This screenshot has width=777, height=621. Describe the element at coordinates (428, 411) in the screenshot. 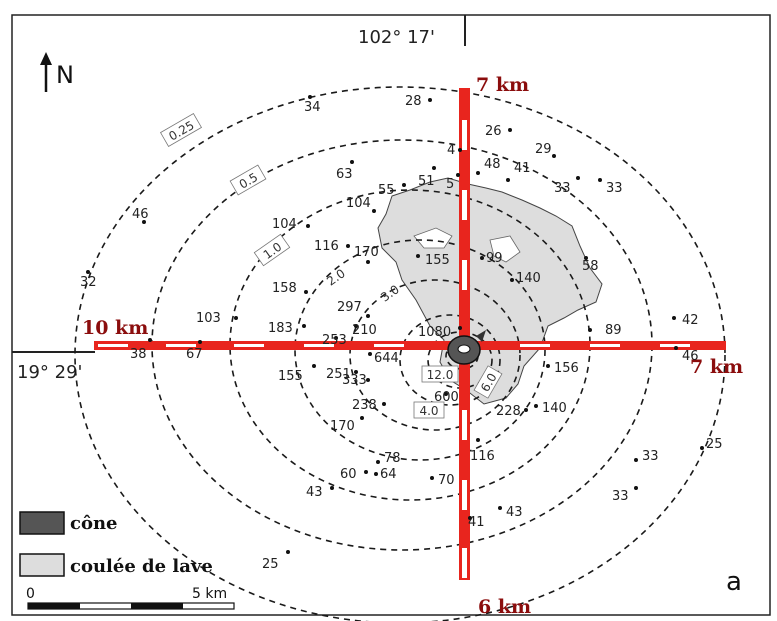

I see `isopach-label: 4.0` at that location.